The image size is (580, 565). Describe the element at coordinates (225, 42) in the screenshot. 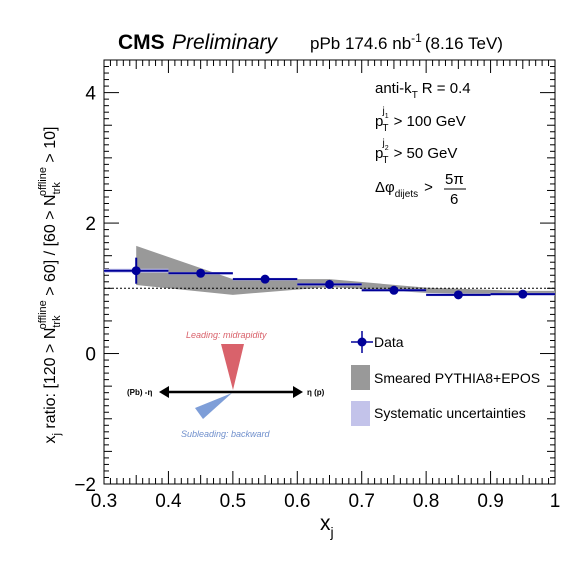

I see `status-label: Preliminary` at that location.